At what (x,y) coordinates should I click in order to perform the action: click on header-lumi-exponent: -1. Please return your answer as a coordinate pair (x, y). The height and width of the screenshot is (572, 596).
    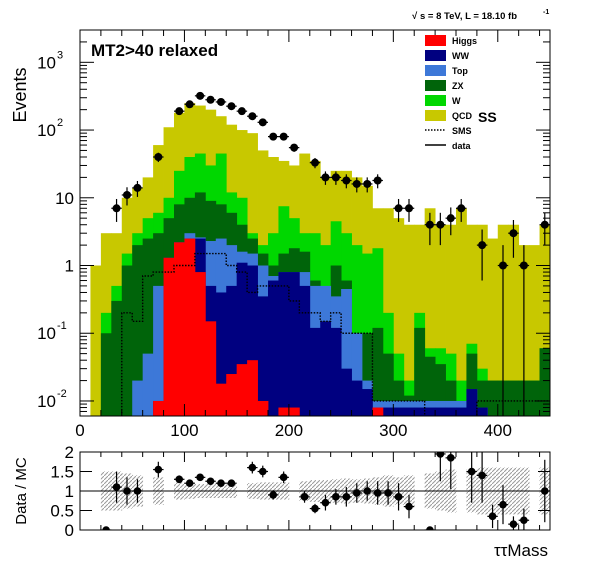
    Looking at the image, I should click on (546, 12).